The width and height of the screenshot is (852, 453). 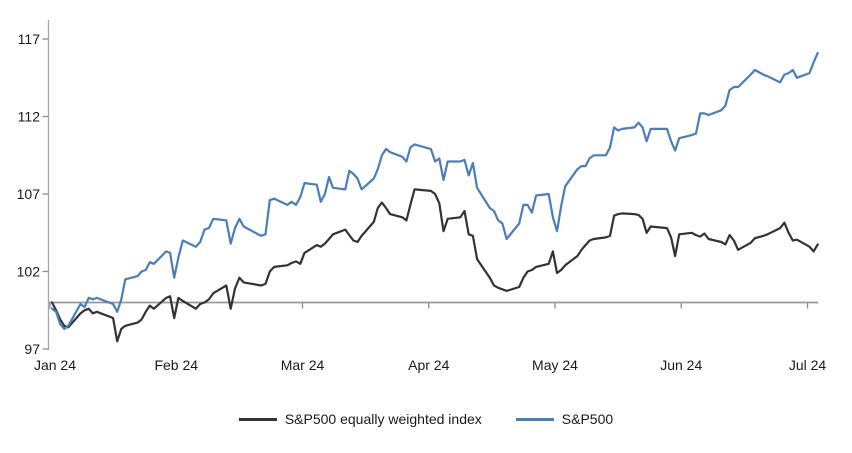 What do you see at coordinates (428, 365) in the screenshot?
I see `x-axis-tick-label: Apr 24` at bounding box center [428, 365].